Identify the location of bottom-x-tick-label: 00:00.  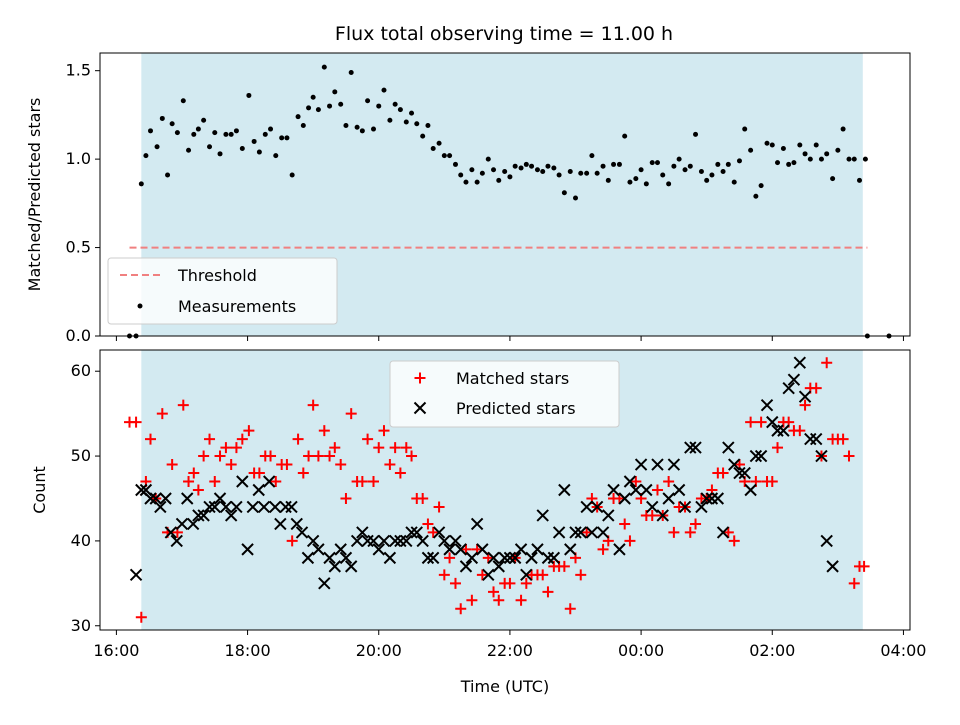
(641, 650).